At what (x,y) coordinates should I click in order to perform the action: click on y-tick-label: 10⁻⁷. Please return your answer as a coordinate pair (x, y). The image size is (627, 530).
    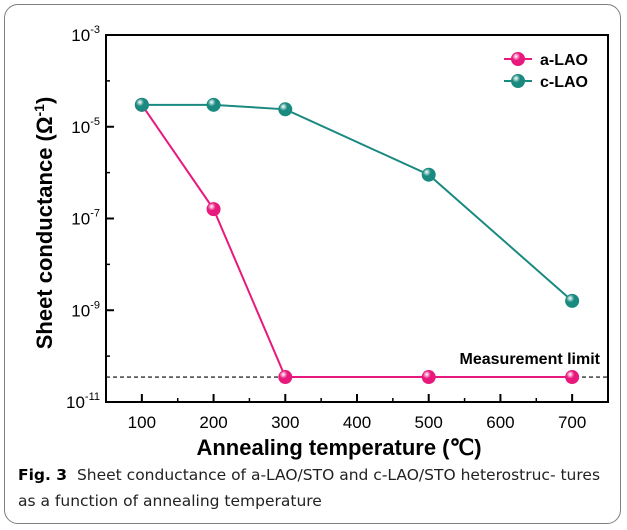
    Looking at the image, I should click on (85, 218).